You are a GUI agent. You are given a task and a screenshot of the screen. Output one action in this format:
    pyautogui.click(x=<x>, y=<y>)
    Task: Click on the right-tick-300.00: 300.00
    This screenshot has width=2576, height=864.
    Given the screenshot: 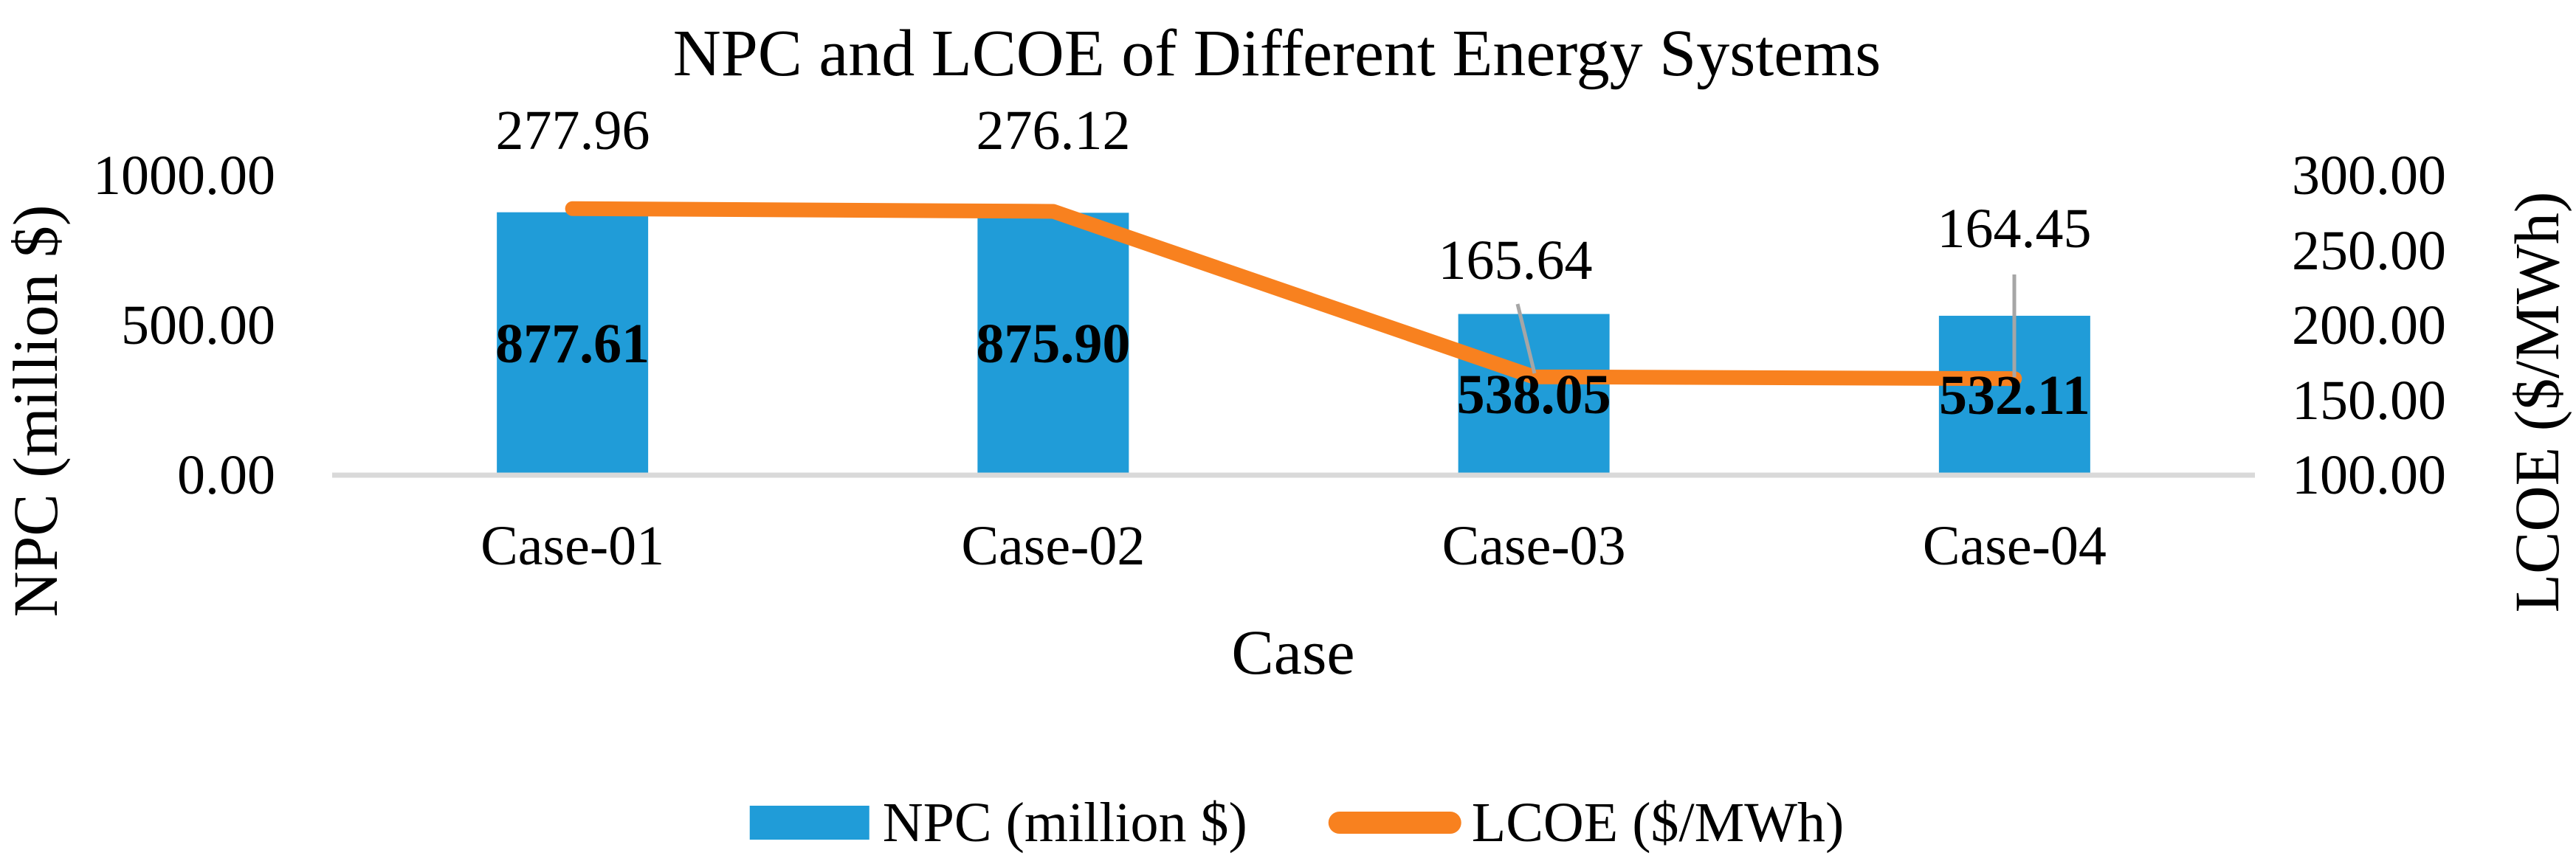 What is the action you would take?
    pyautogui.click(x=2369, y=176)
    